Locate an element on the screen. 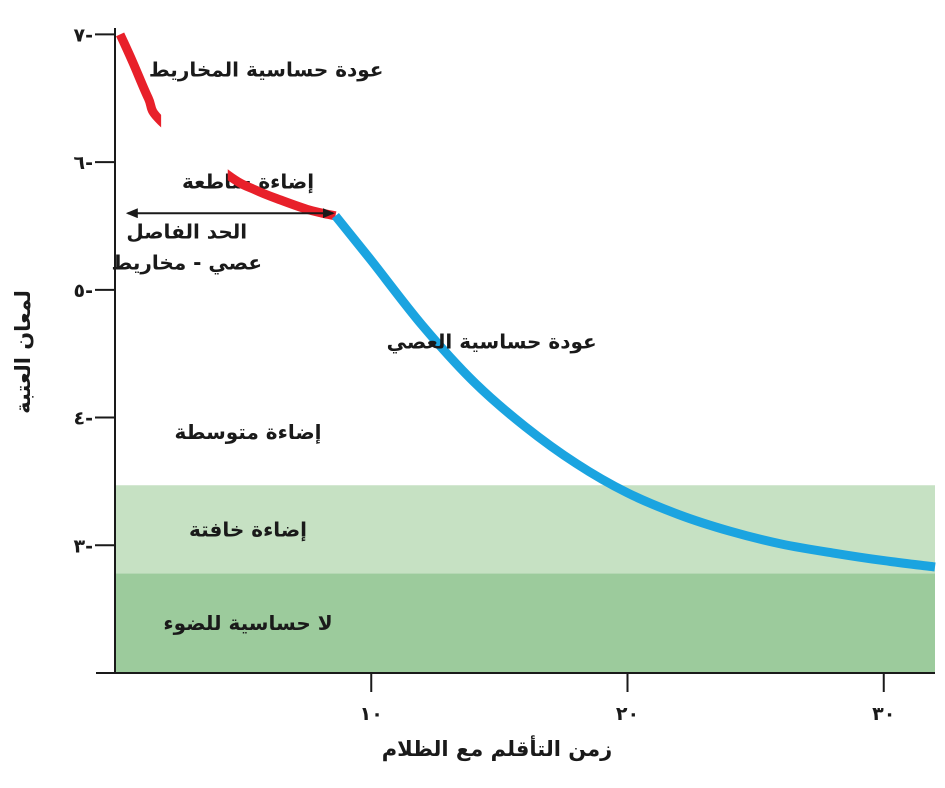 This screenshot has width=945, height=788. x-tick-label-0: ١٠ is located at coordinates (371, 714).